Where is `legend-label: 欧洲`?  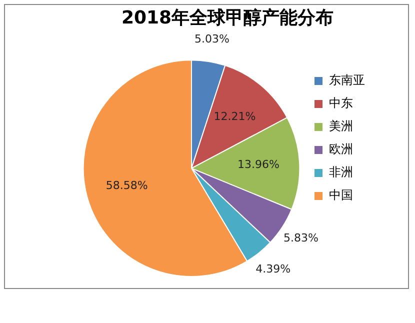 legend-label: 欧洲 is located at coordinates (341, 149).